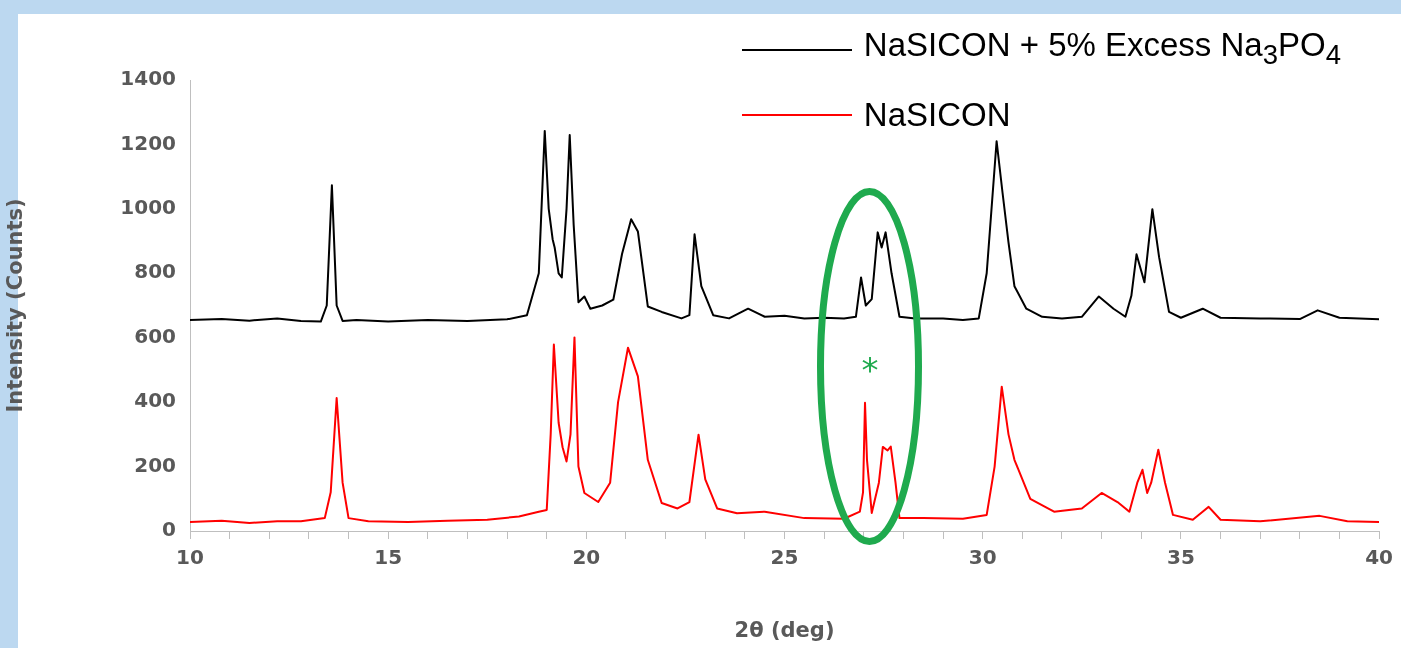 The width and height of the screenshot is (1401, 648). I want to click on legend-label: NaSICON + 5% Excess Na$_{3}$PO$_{4}$, so click(1102, 48).